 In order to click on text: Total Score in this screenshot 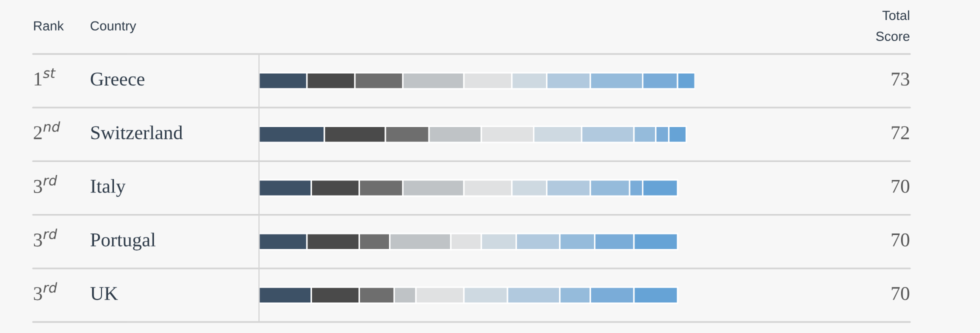, I will do `click(893, 25)`.